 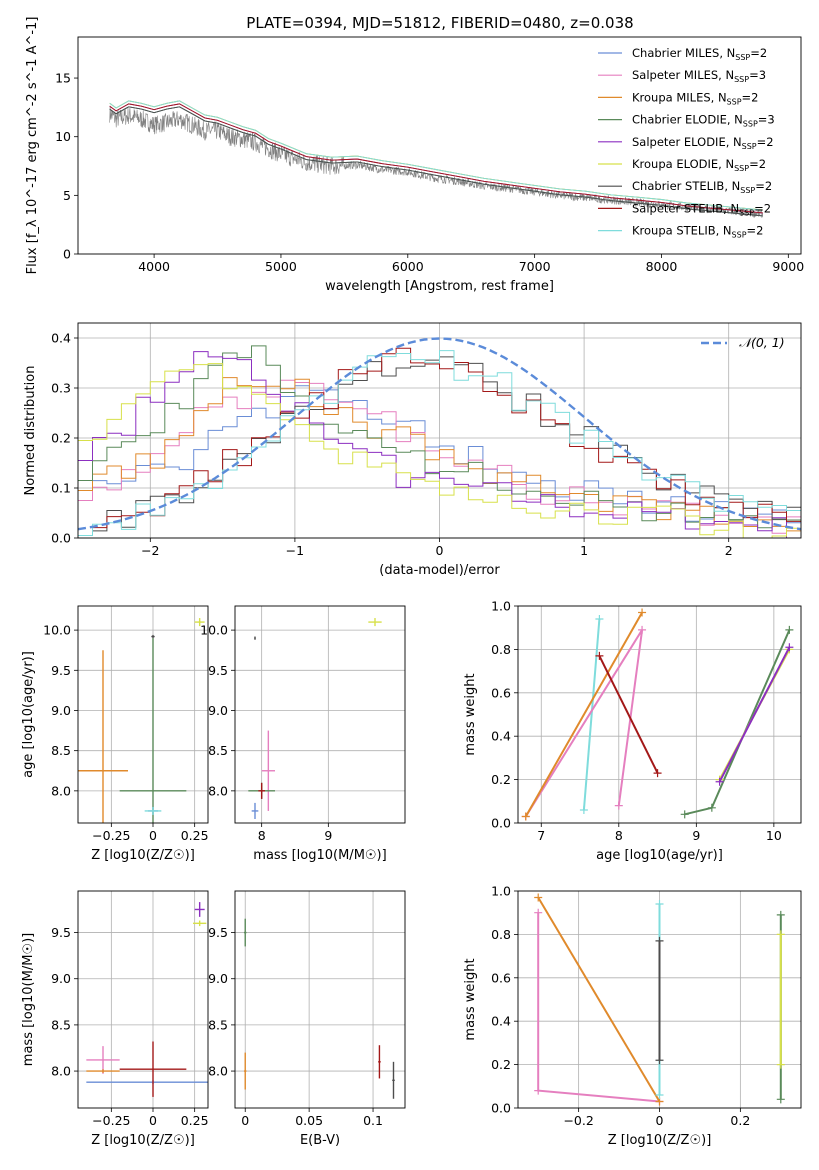 What do you see at coordinates (408, 266) in the screenshot?
I see `x-tick-label: 6000` at bounding box center [408, 266].